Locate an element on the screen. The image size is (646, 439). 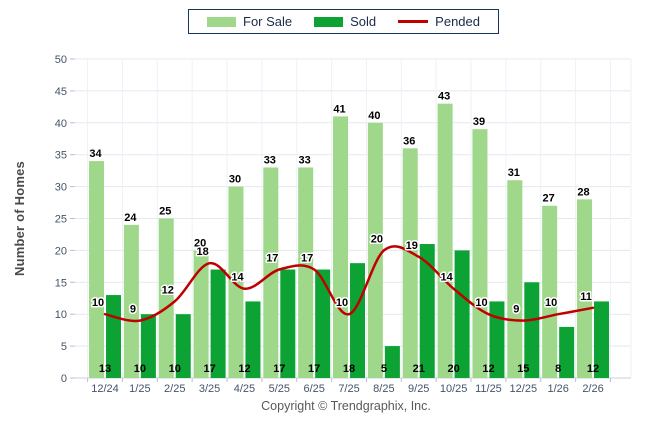
sold-swatch-icon is located at coordinates (329, 21).